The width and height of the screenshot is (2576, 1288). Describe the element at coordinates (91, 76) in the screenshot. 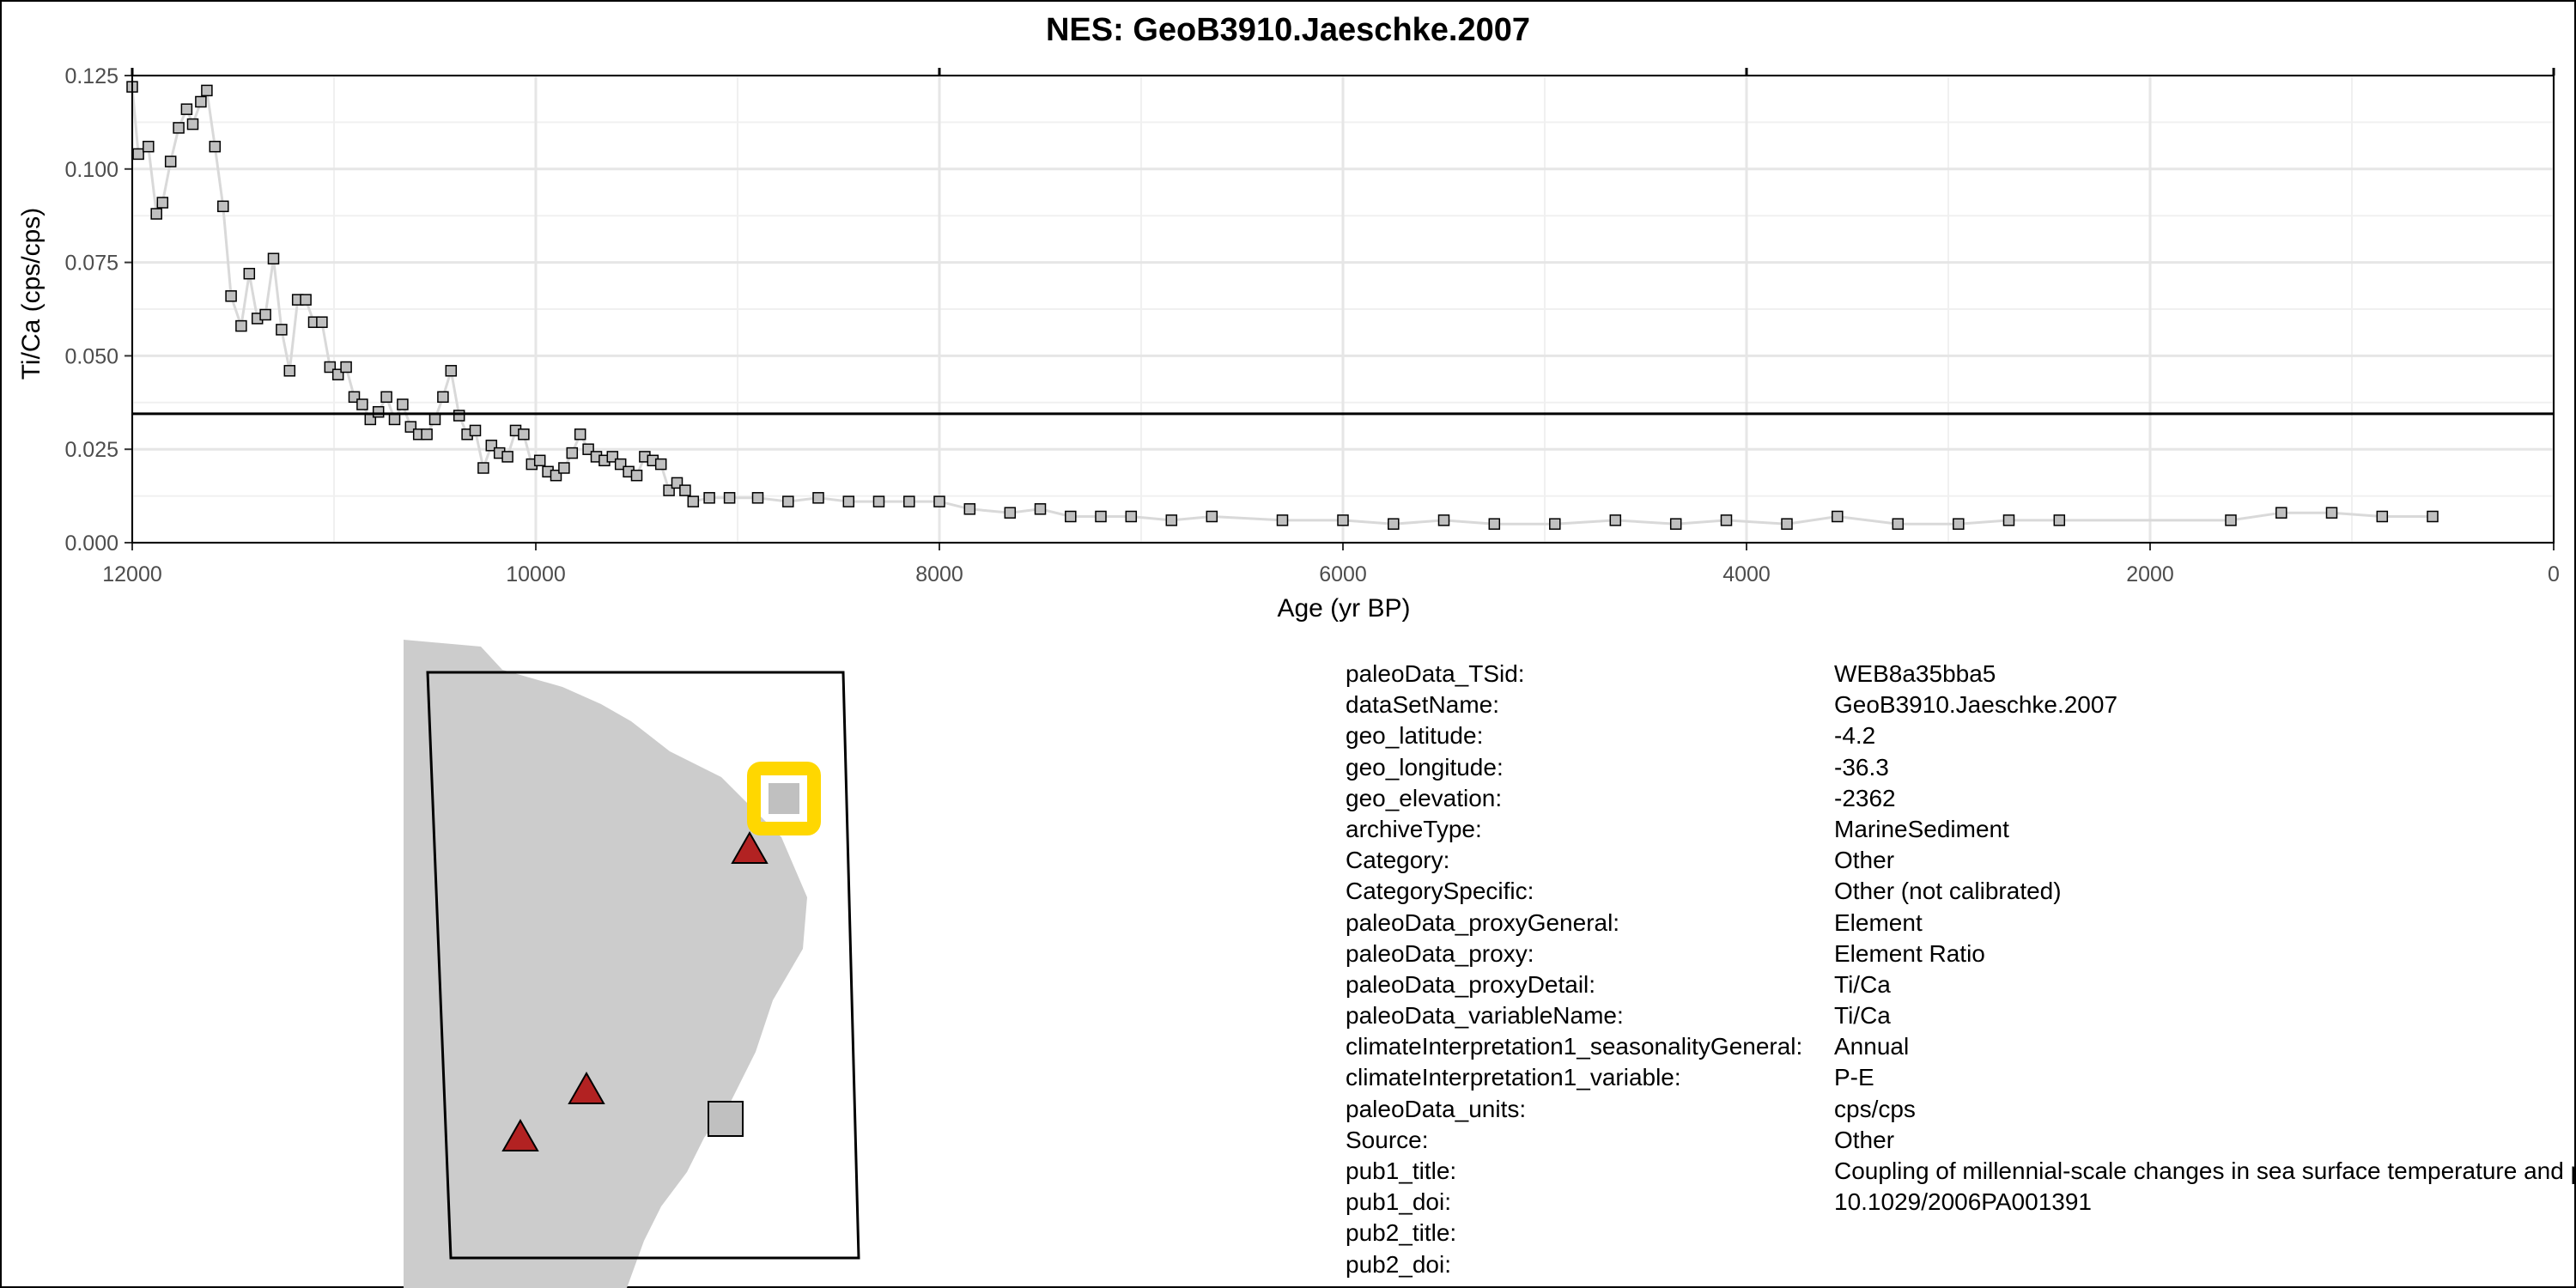

I see `y-tick-label: 0.125` at that location.